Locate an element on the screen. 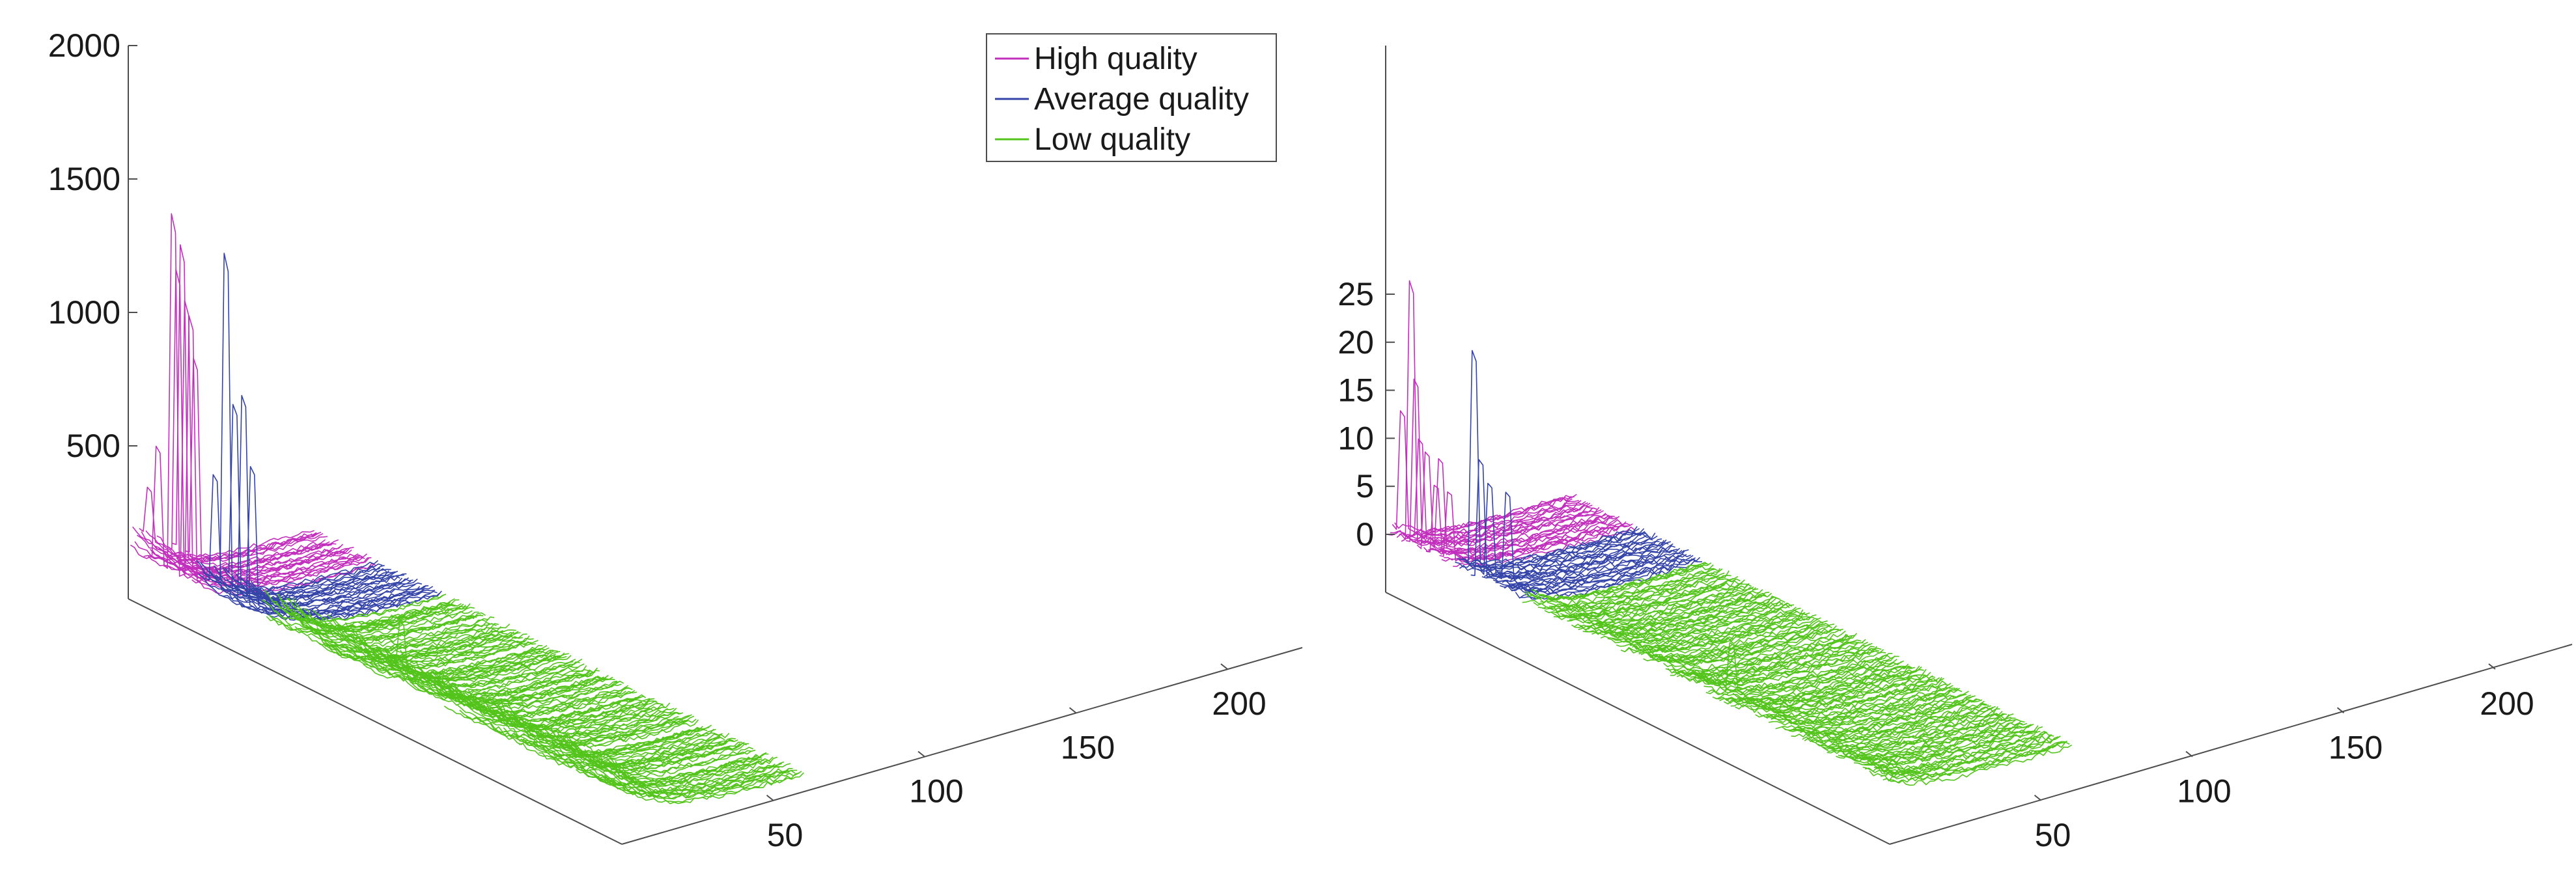 The image size is (2576, 880). legend-box is located at coordinates (1132, 97).